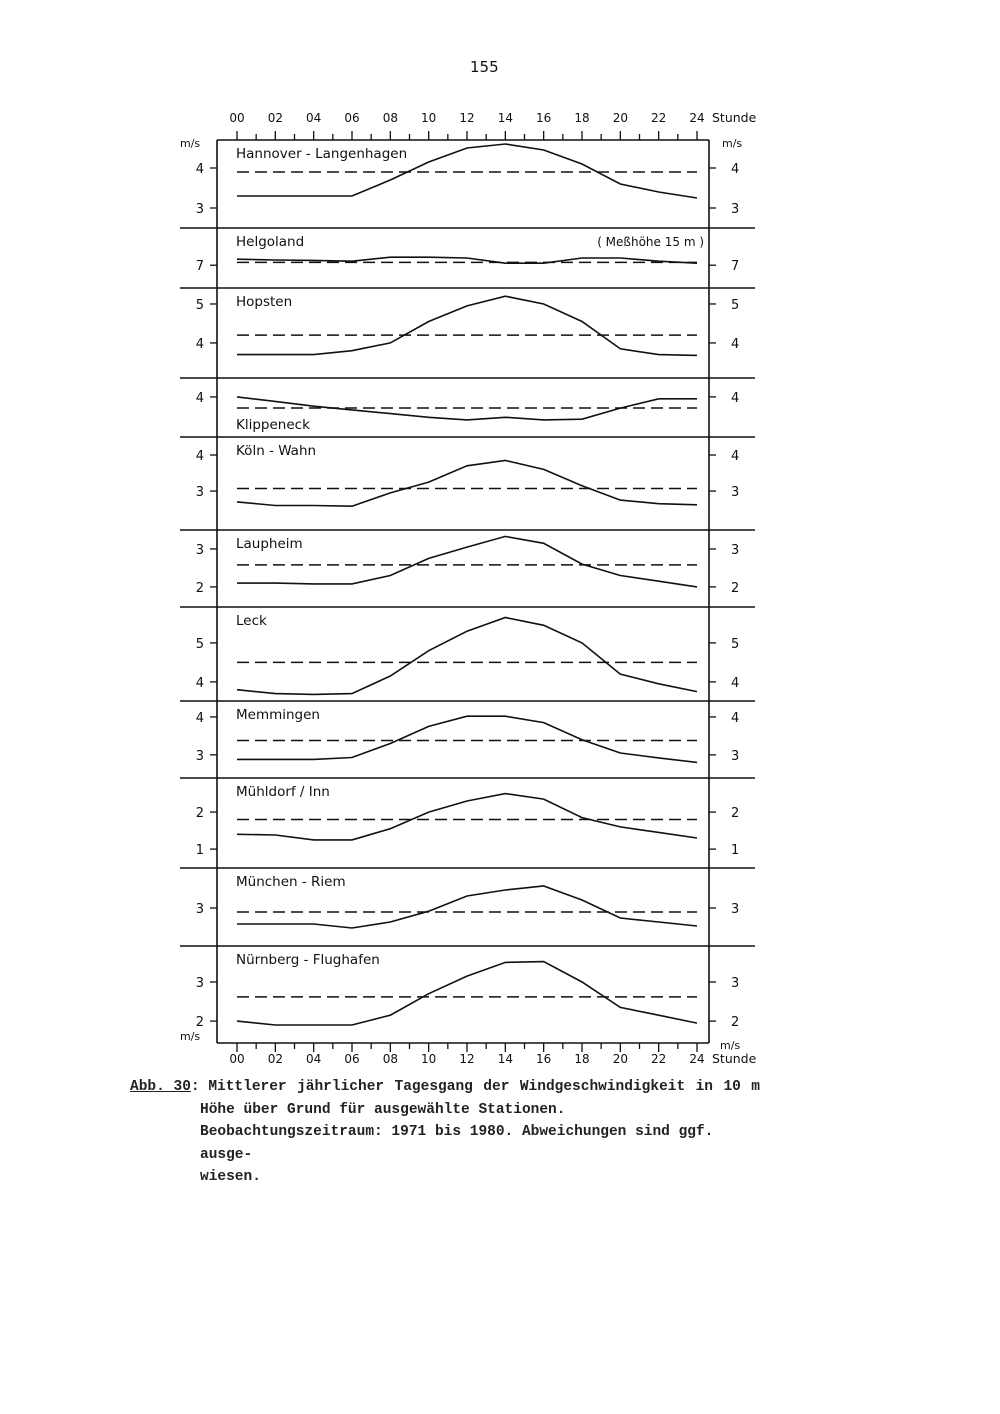 The width and height of the screenshot is (1000, 1414). Describe the element at coordinates (620, 118) in the screenshot. I see `x-tick-label-top: 20` at that location.